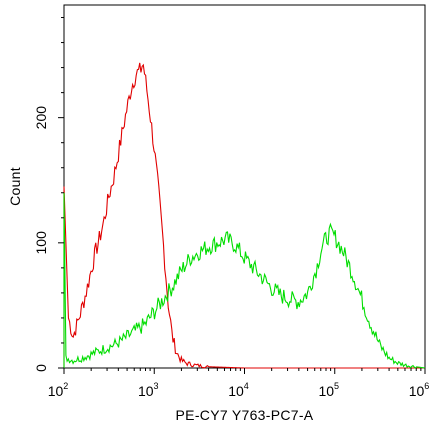 The image size is (436, 427). I want to click on y-tick-label: 0, so click(41, 368).